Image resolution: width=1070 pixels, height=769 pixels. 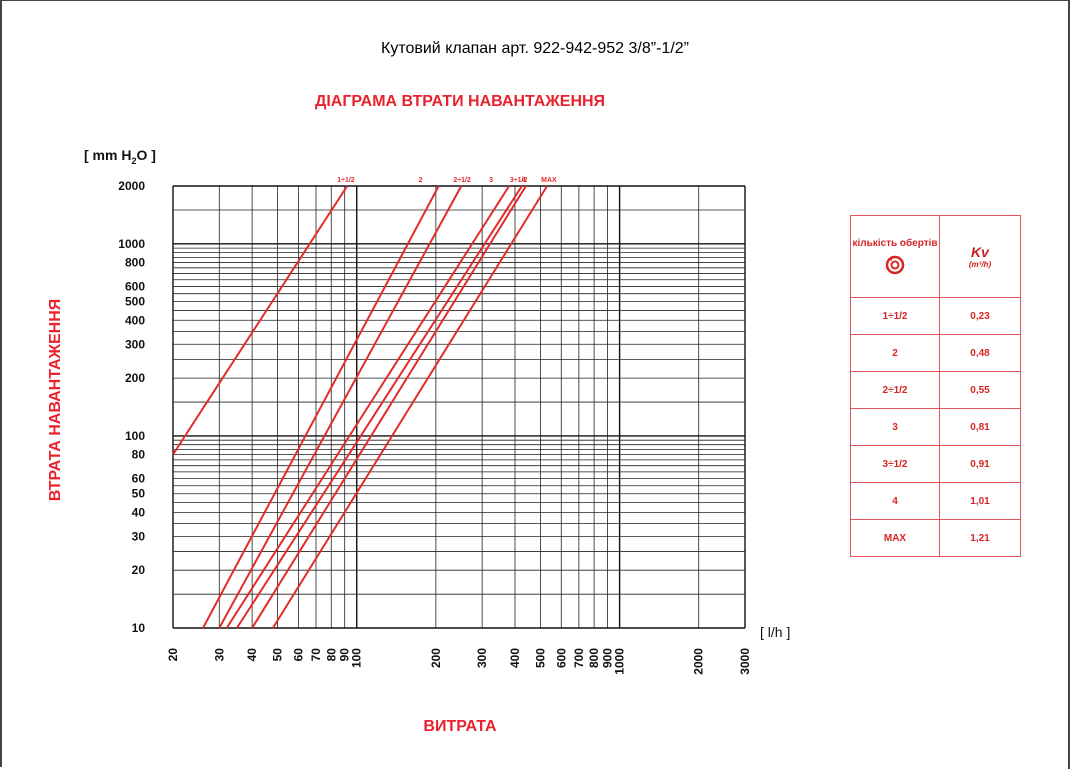 I want to click on x-tick-label: 30, so click(x=219, y=655).